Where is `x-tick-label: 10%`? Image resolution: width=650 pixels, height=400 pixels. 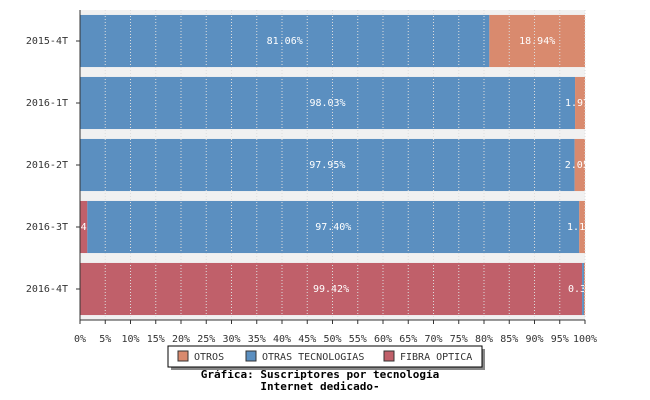 x-tick-label: 10% is located at coordinates (130, 339).